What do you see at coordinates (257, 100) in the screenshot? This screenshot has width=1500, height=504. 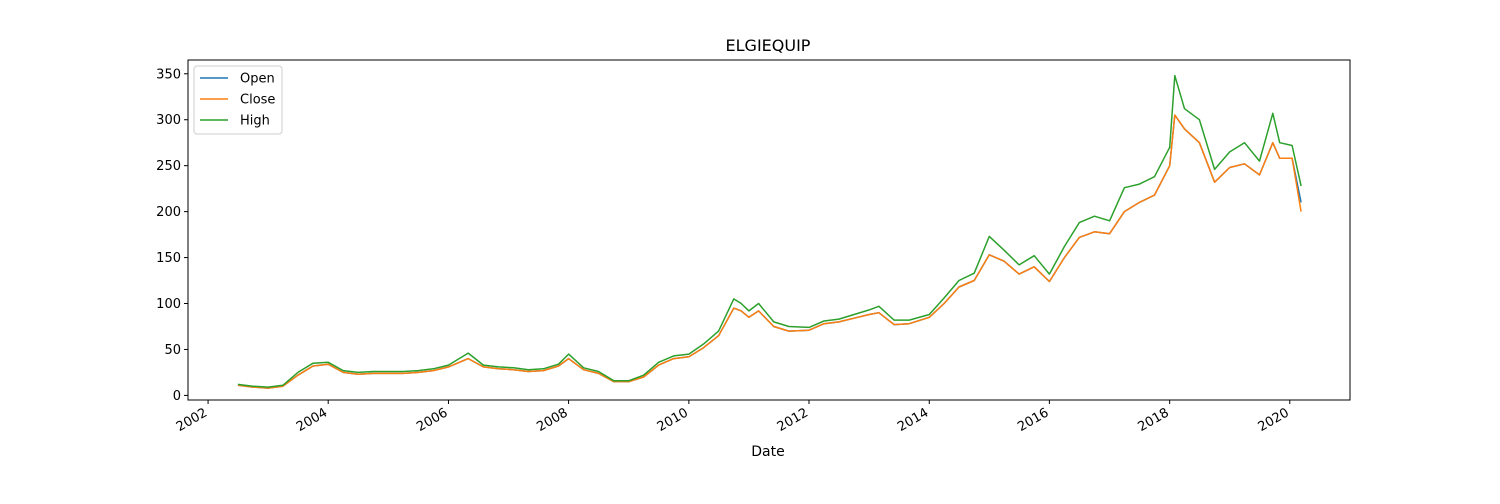 I see `legend-label-close: Close` at bounding box center [257, 100].